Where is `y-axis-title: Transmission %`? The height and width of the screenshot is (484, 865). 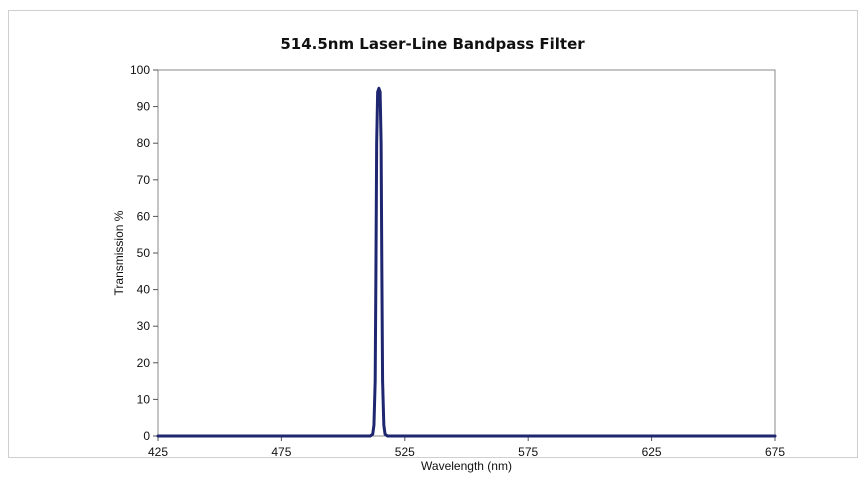
y-axis-title: Transmission % is located at coordinates (119, 252).